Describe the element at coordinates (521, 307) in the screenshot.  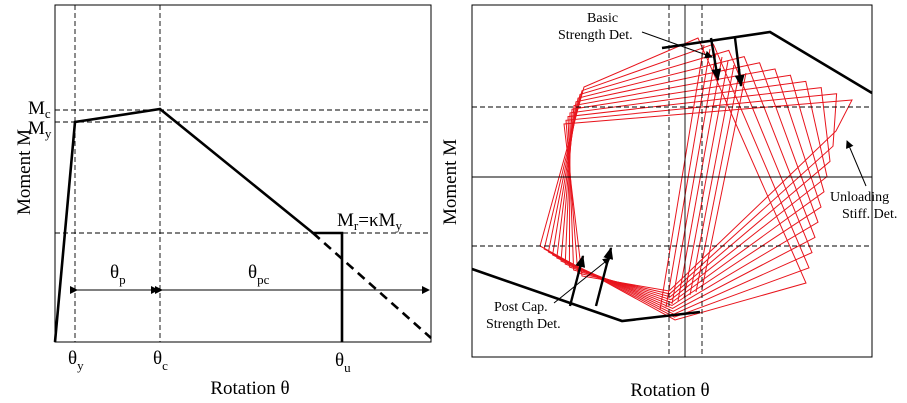
I see `post-cap-label-line1: Post Cap.` at that location.